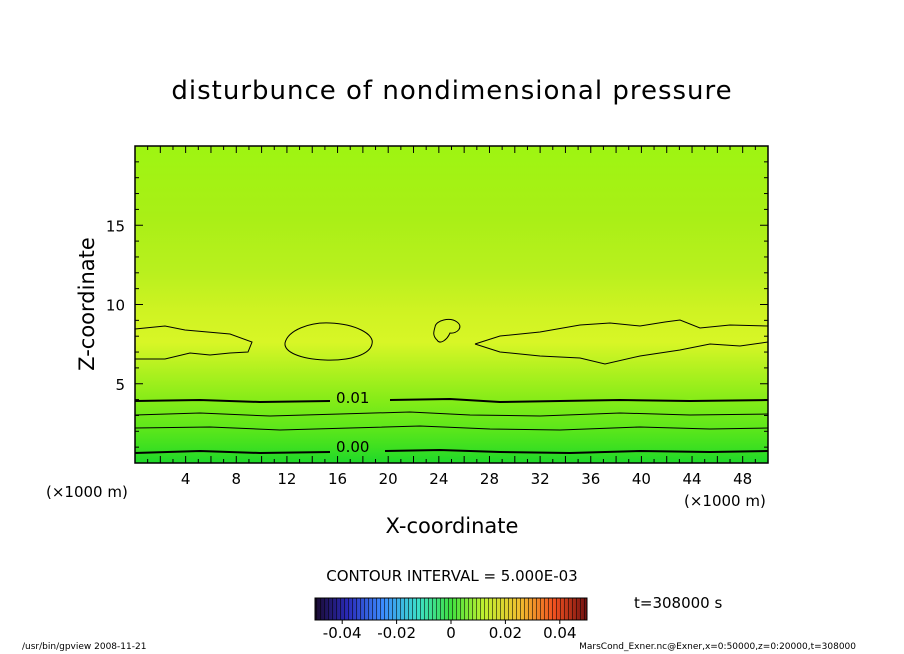 The image size is (904, 654). I want to click on contour-label: 0.01, so click(352, 398).